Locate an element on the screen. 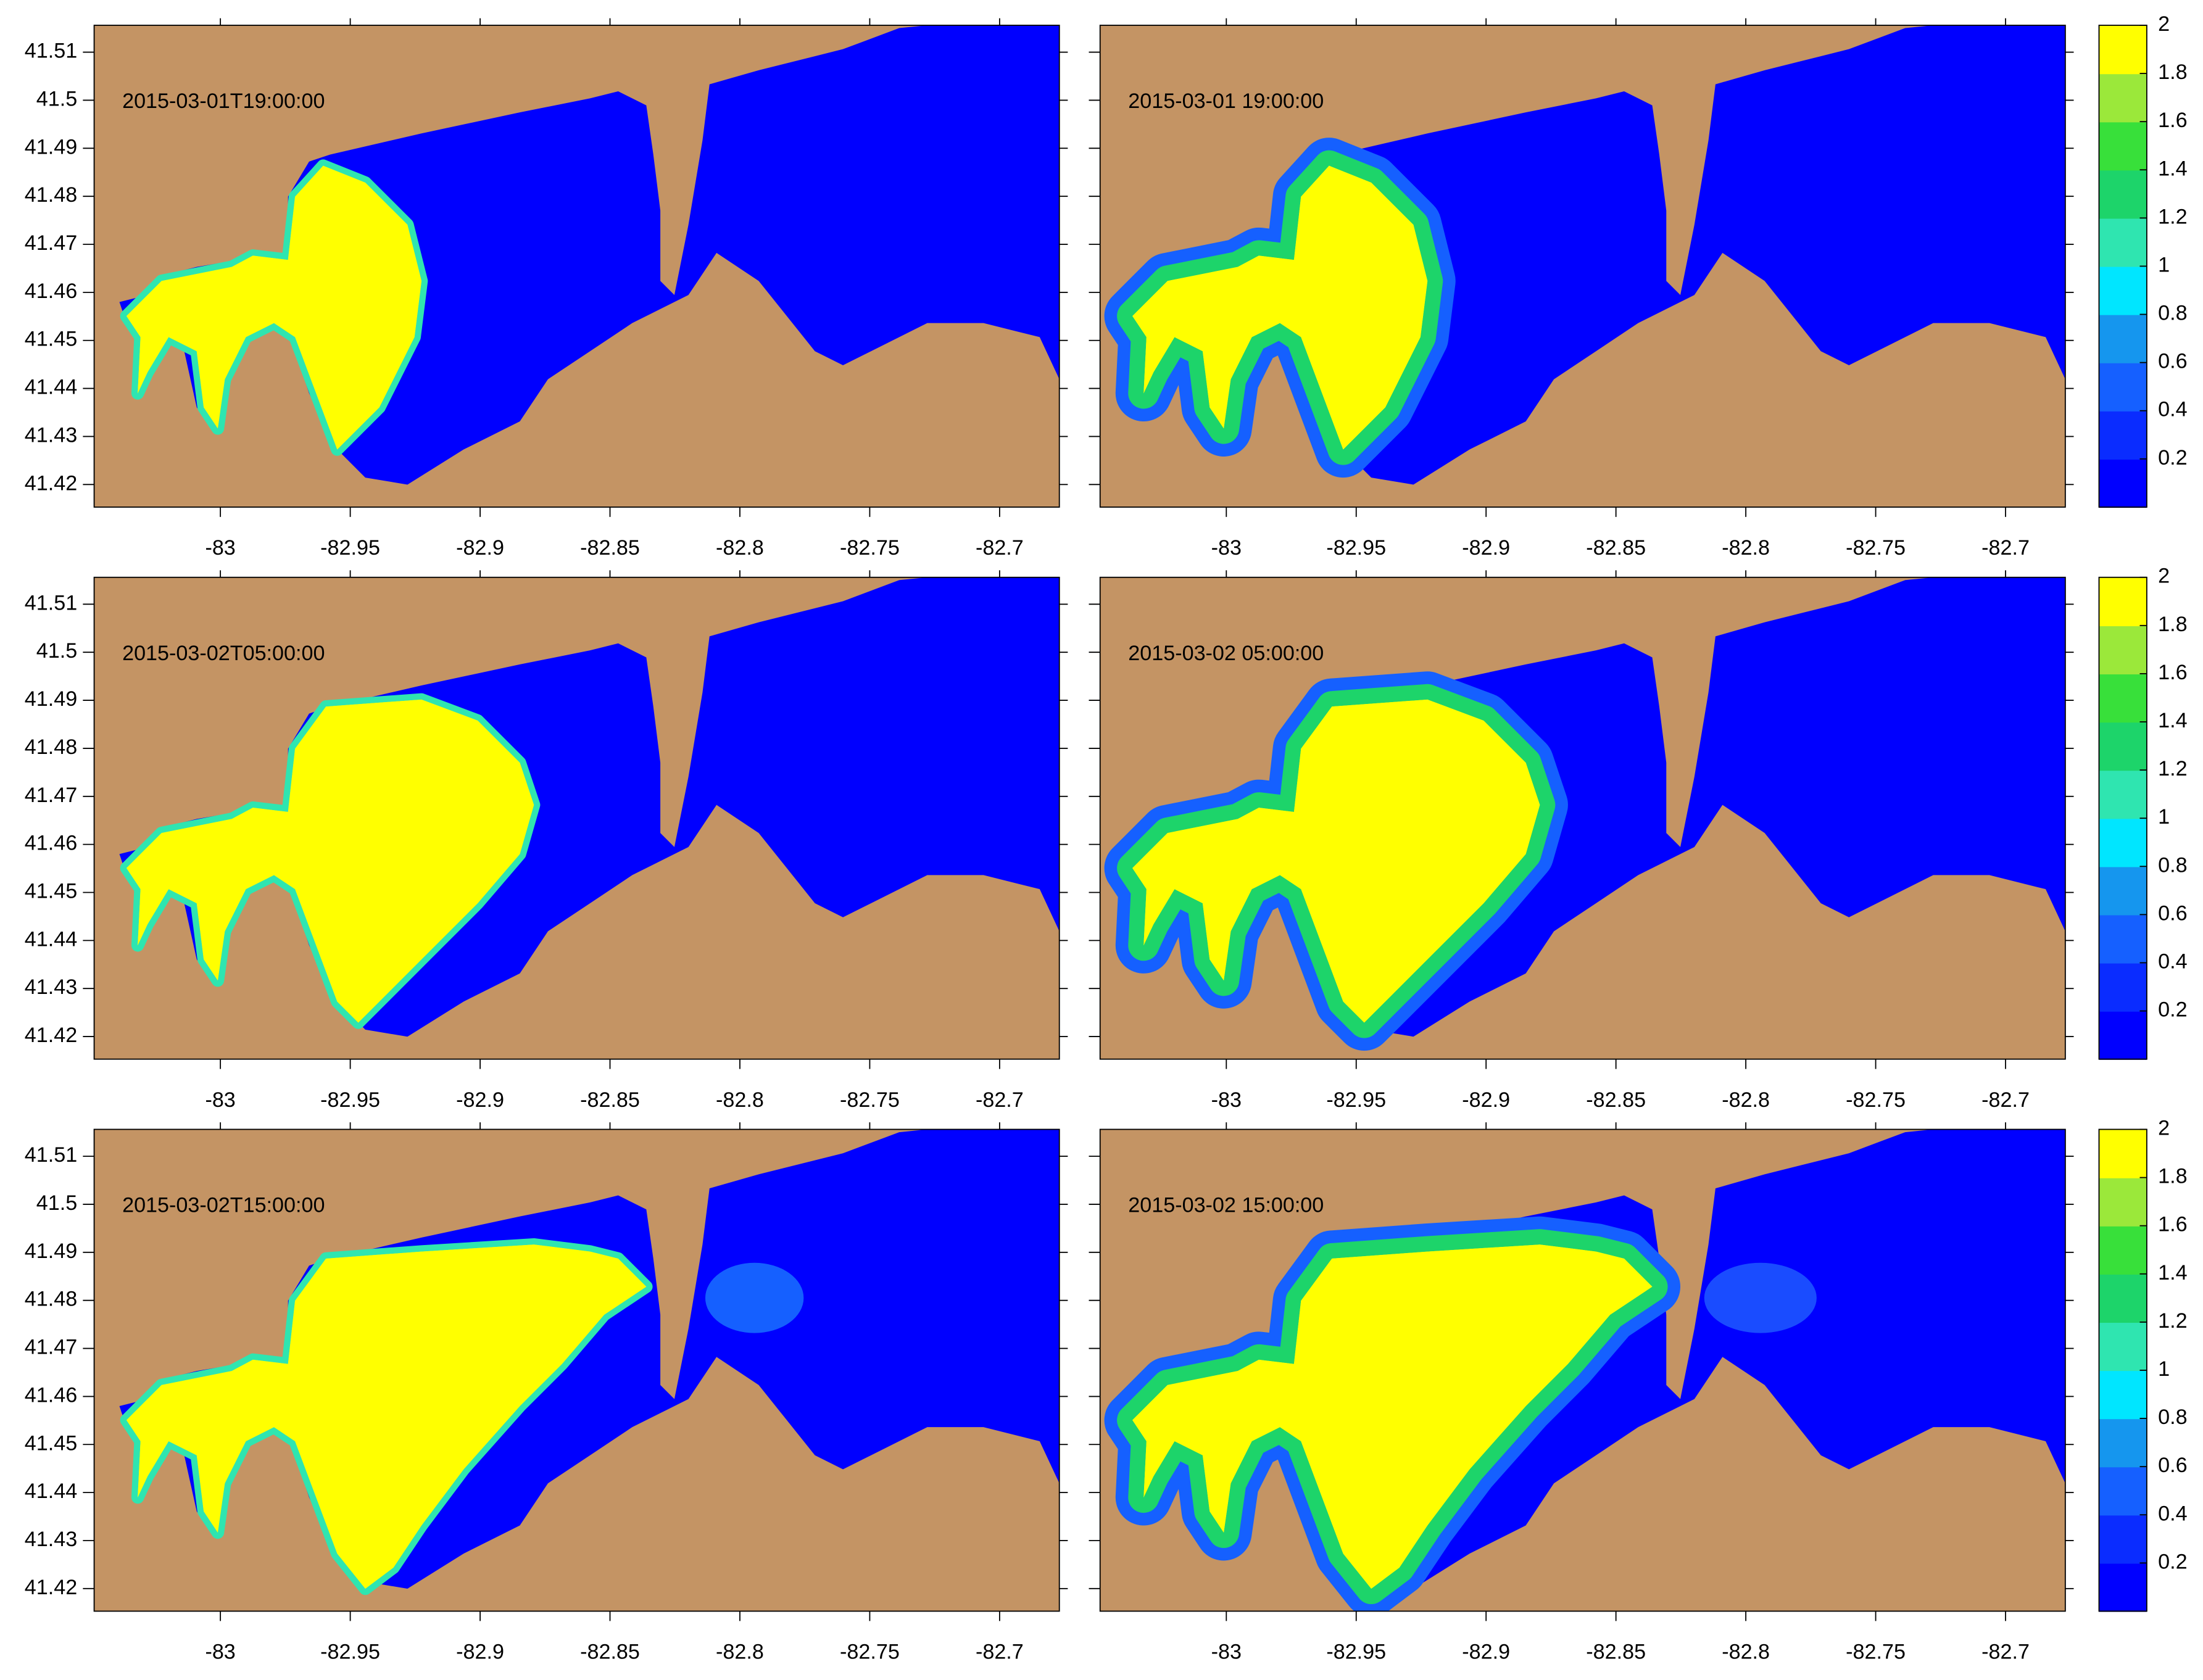  x-tick-label: -82.7 is located at coordinates (2005, 548).